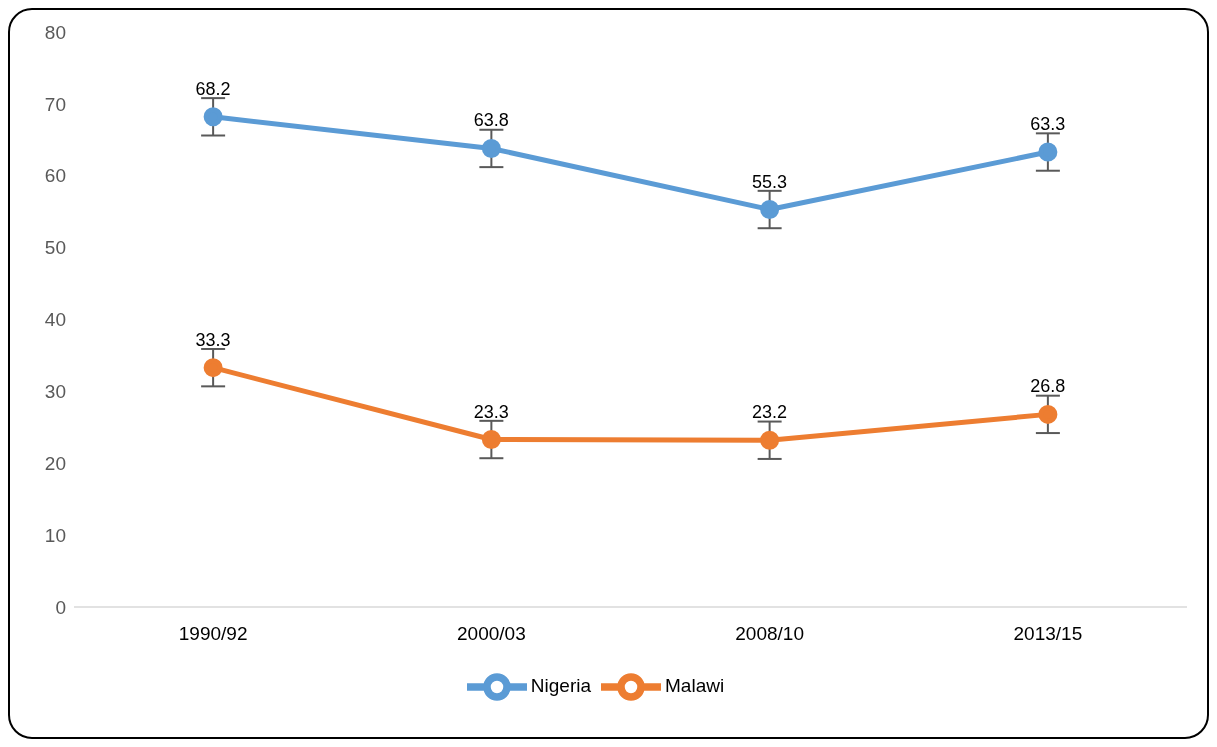 The width and height of the screenshot is (1217, 747). I want to click on legend-label: Malawi, so click(695, 686).